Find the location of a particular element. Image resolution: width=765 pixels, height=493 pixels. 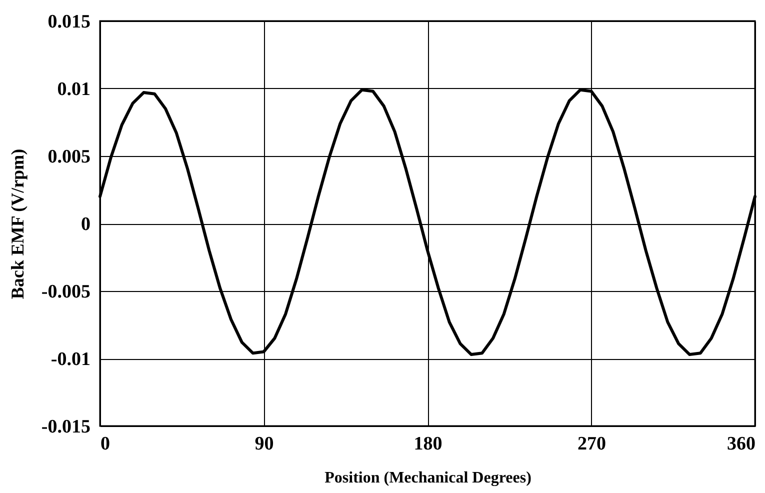

y-tick-label: -0.015 is located at coordinates (65, 427).